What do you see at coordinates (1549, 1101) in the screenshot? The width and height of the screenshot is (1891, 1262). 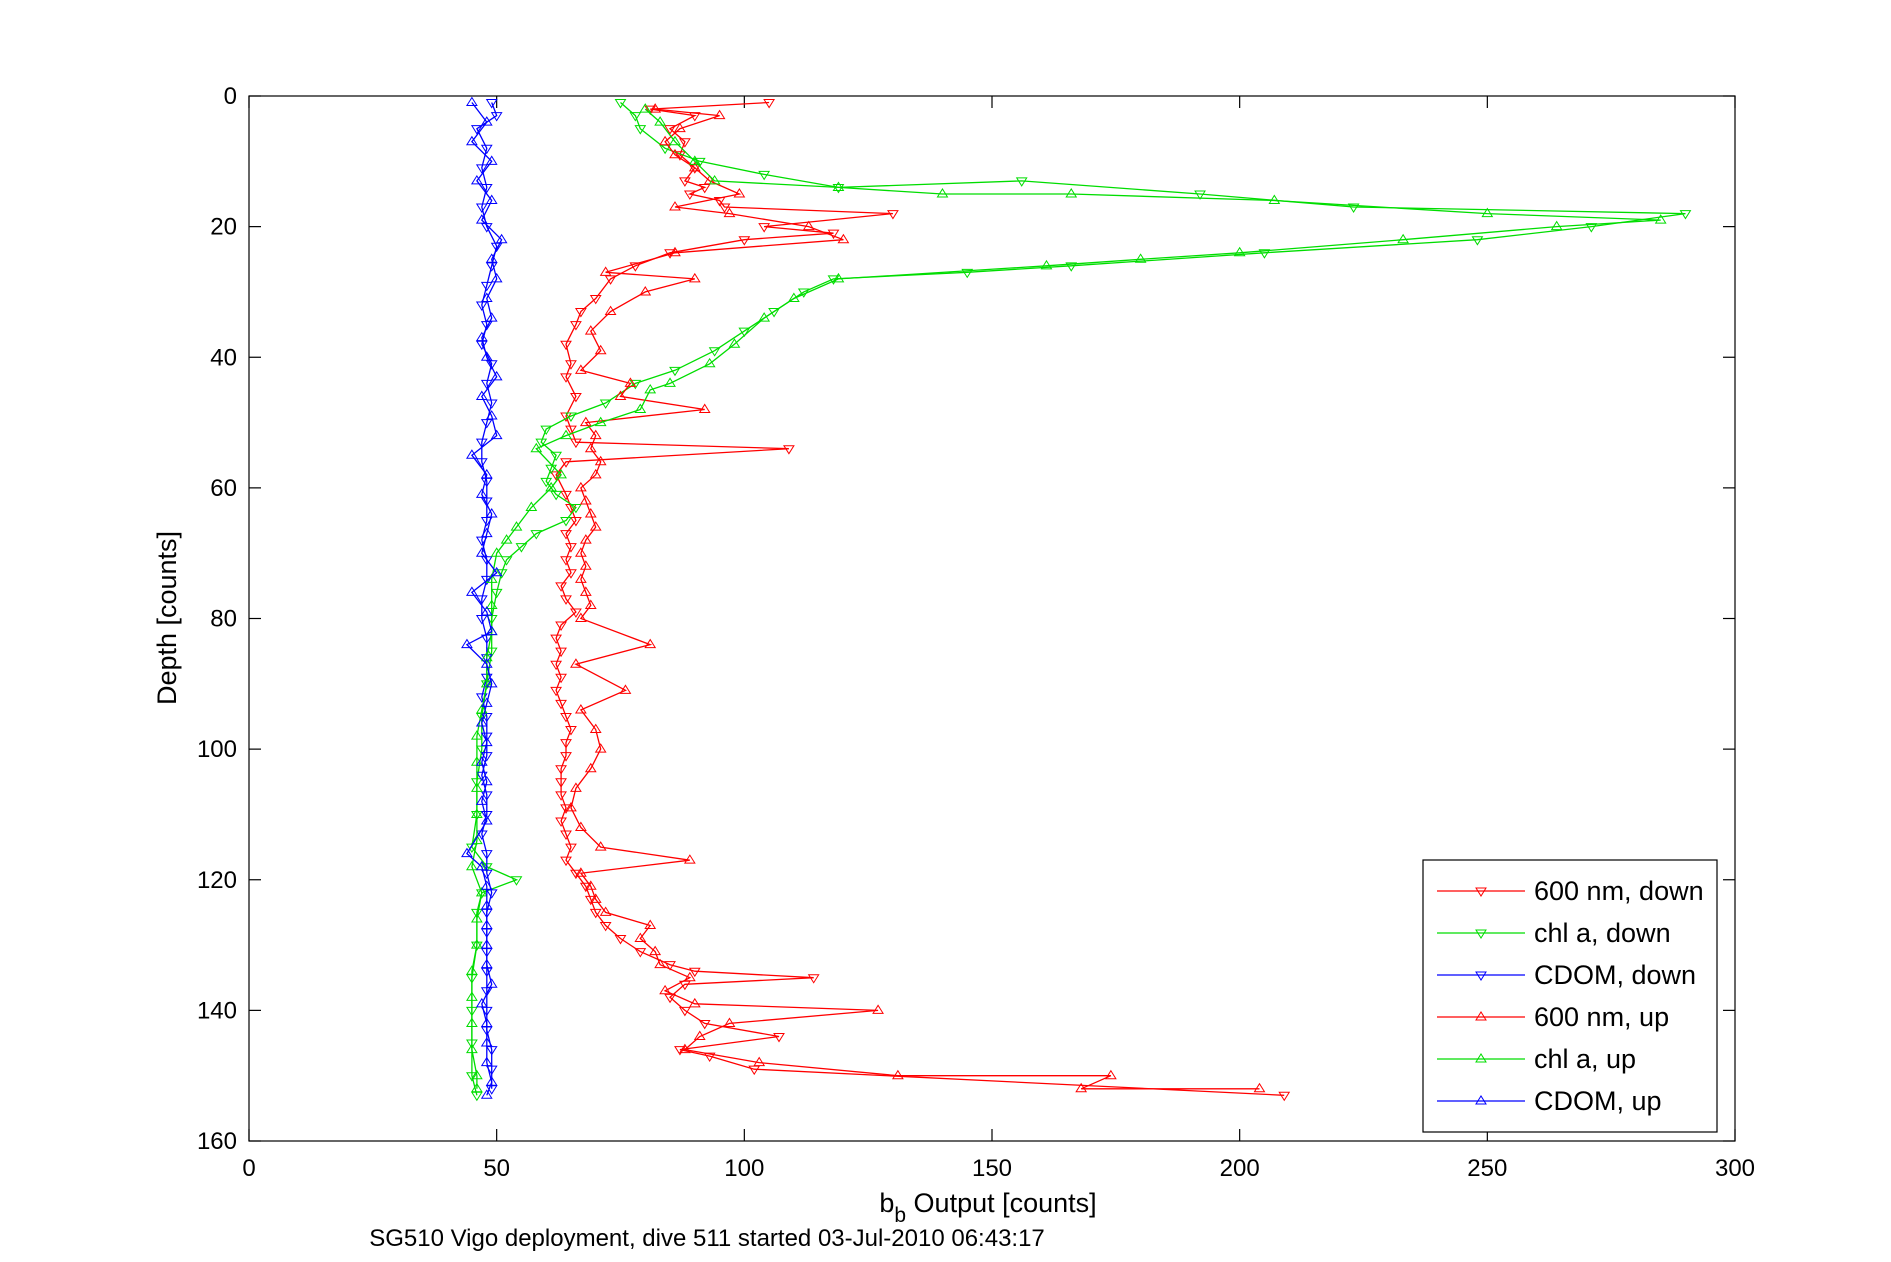 I see `legend-item: CDOM, up` at bounding box center [1549, 1101].